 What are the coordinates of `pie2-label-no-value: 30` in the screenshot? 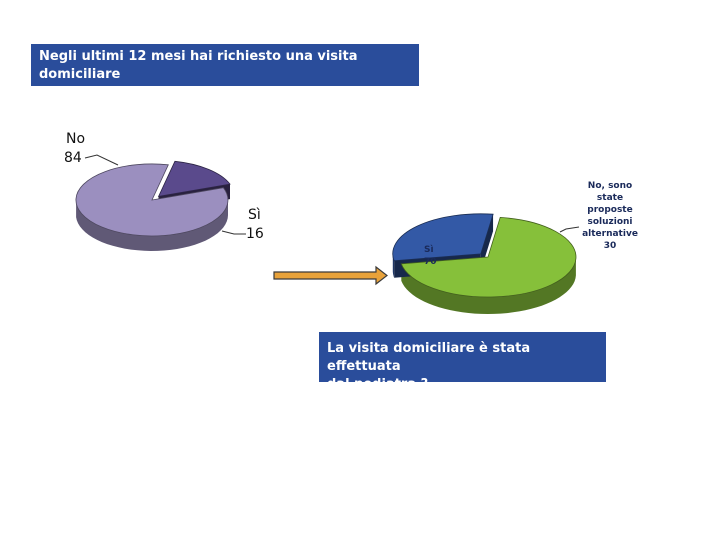 It's located at (610, 246).